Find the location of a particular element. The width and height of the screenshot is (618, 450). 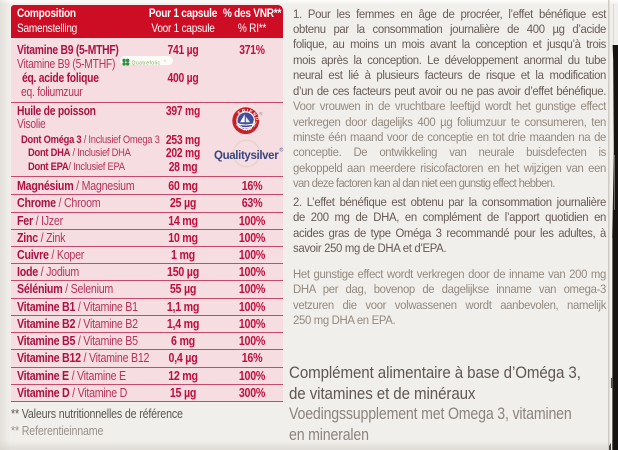

svg-text: Qualitysilver is located at coordinates (246, 156).